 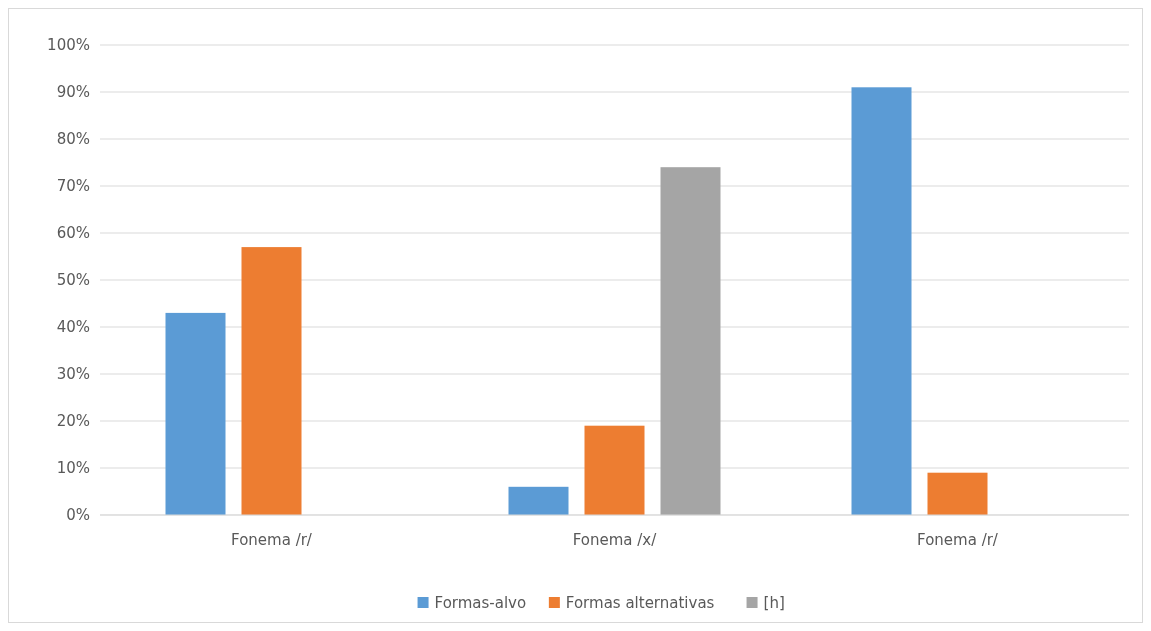 I want to click on y-tick-label: 0%, so click(x=78, y=515).